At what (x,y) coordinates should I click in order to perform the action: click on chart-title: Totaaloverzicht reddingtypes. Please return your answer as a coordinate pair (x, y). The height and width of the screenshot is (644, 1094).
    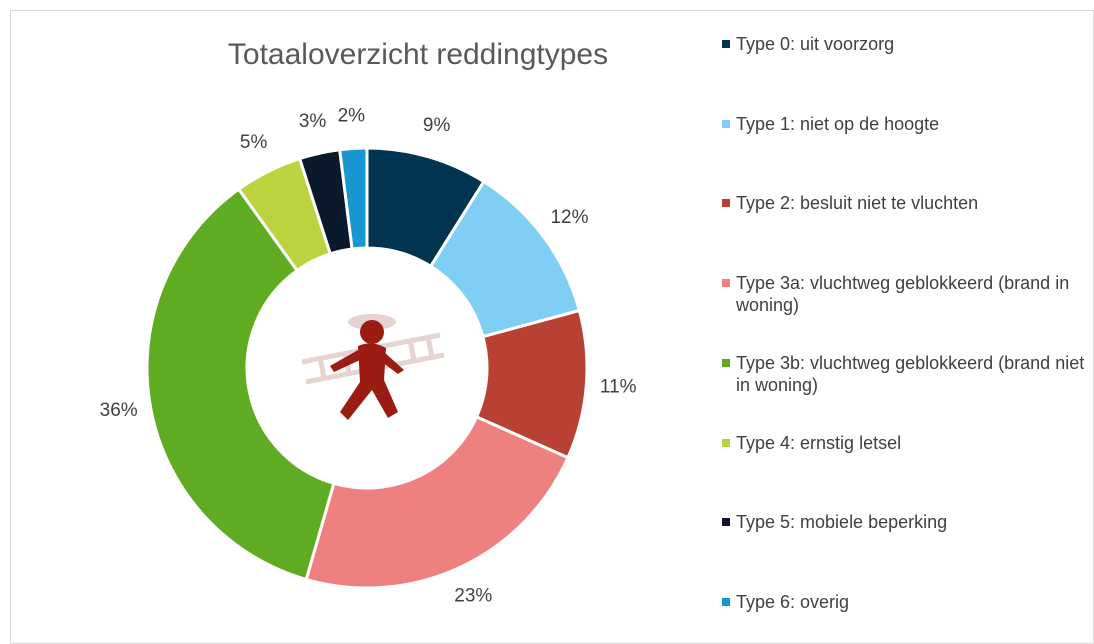
    Looking at the image, I should click on (418, 54).